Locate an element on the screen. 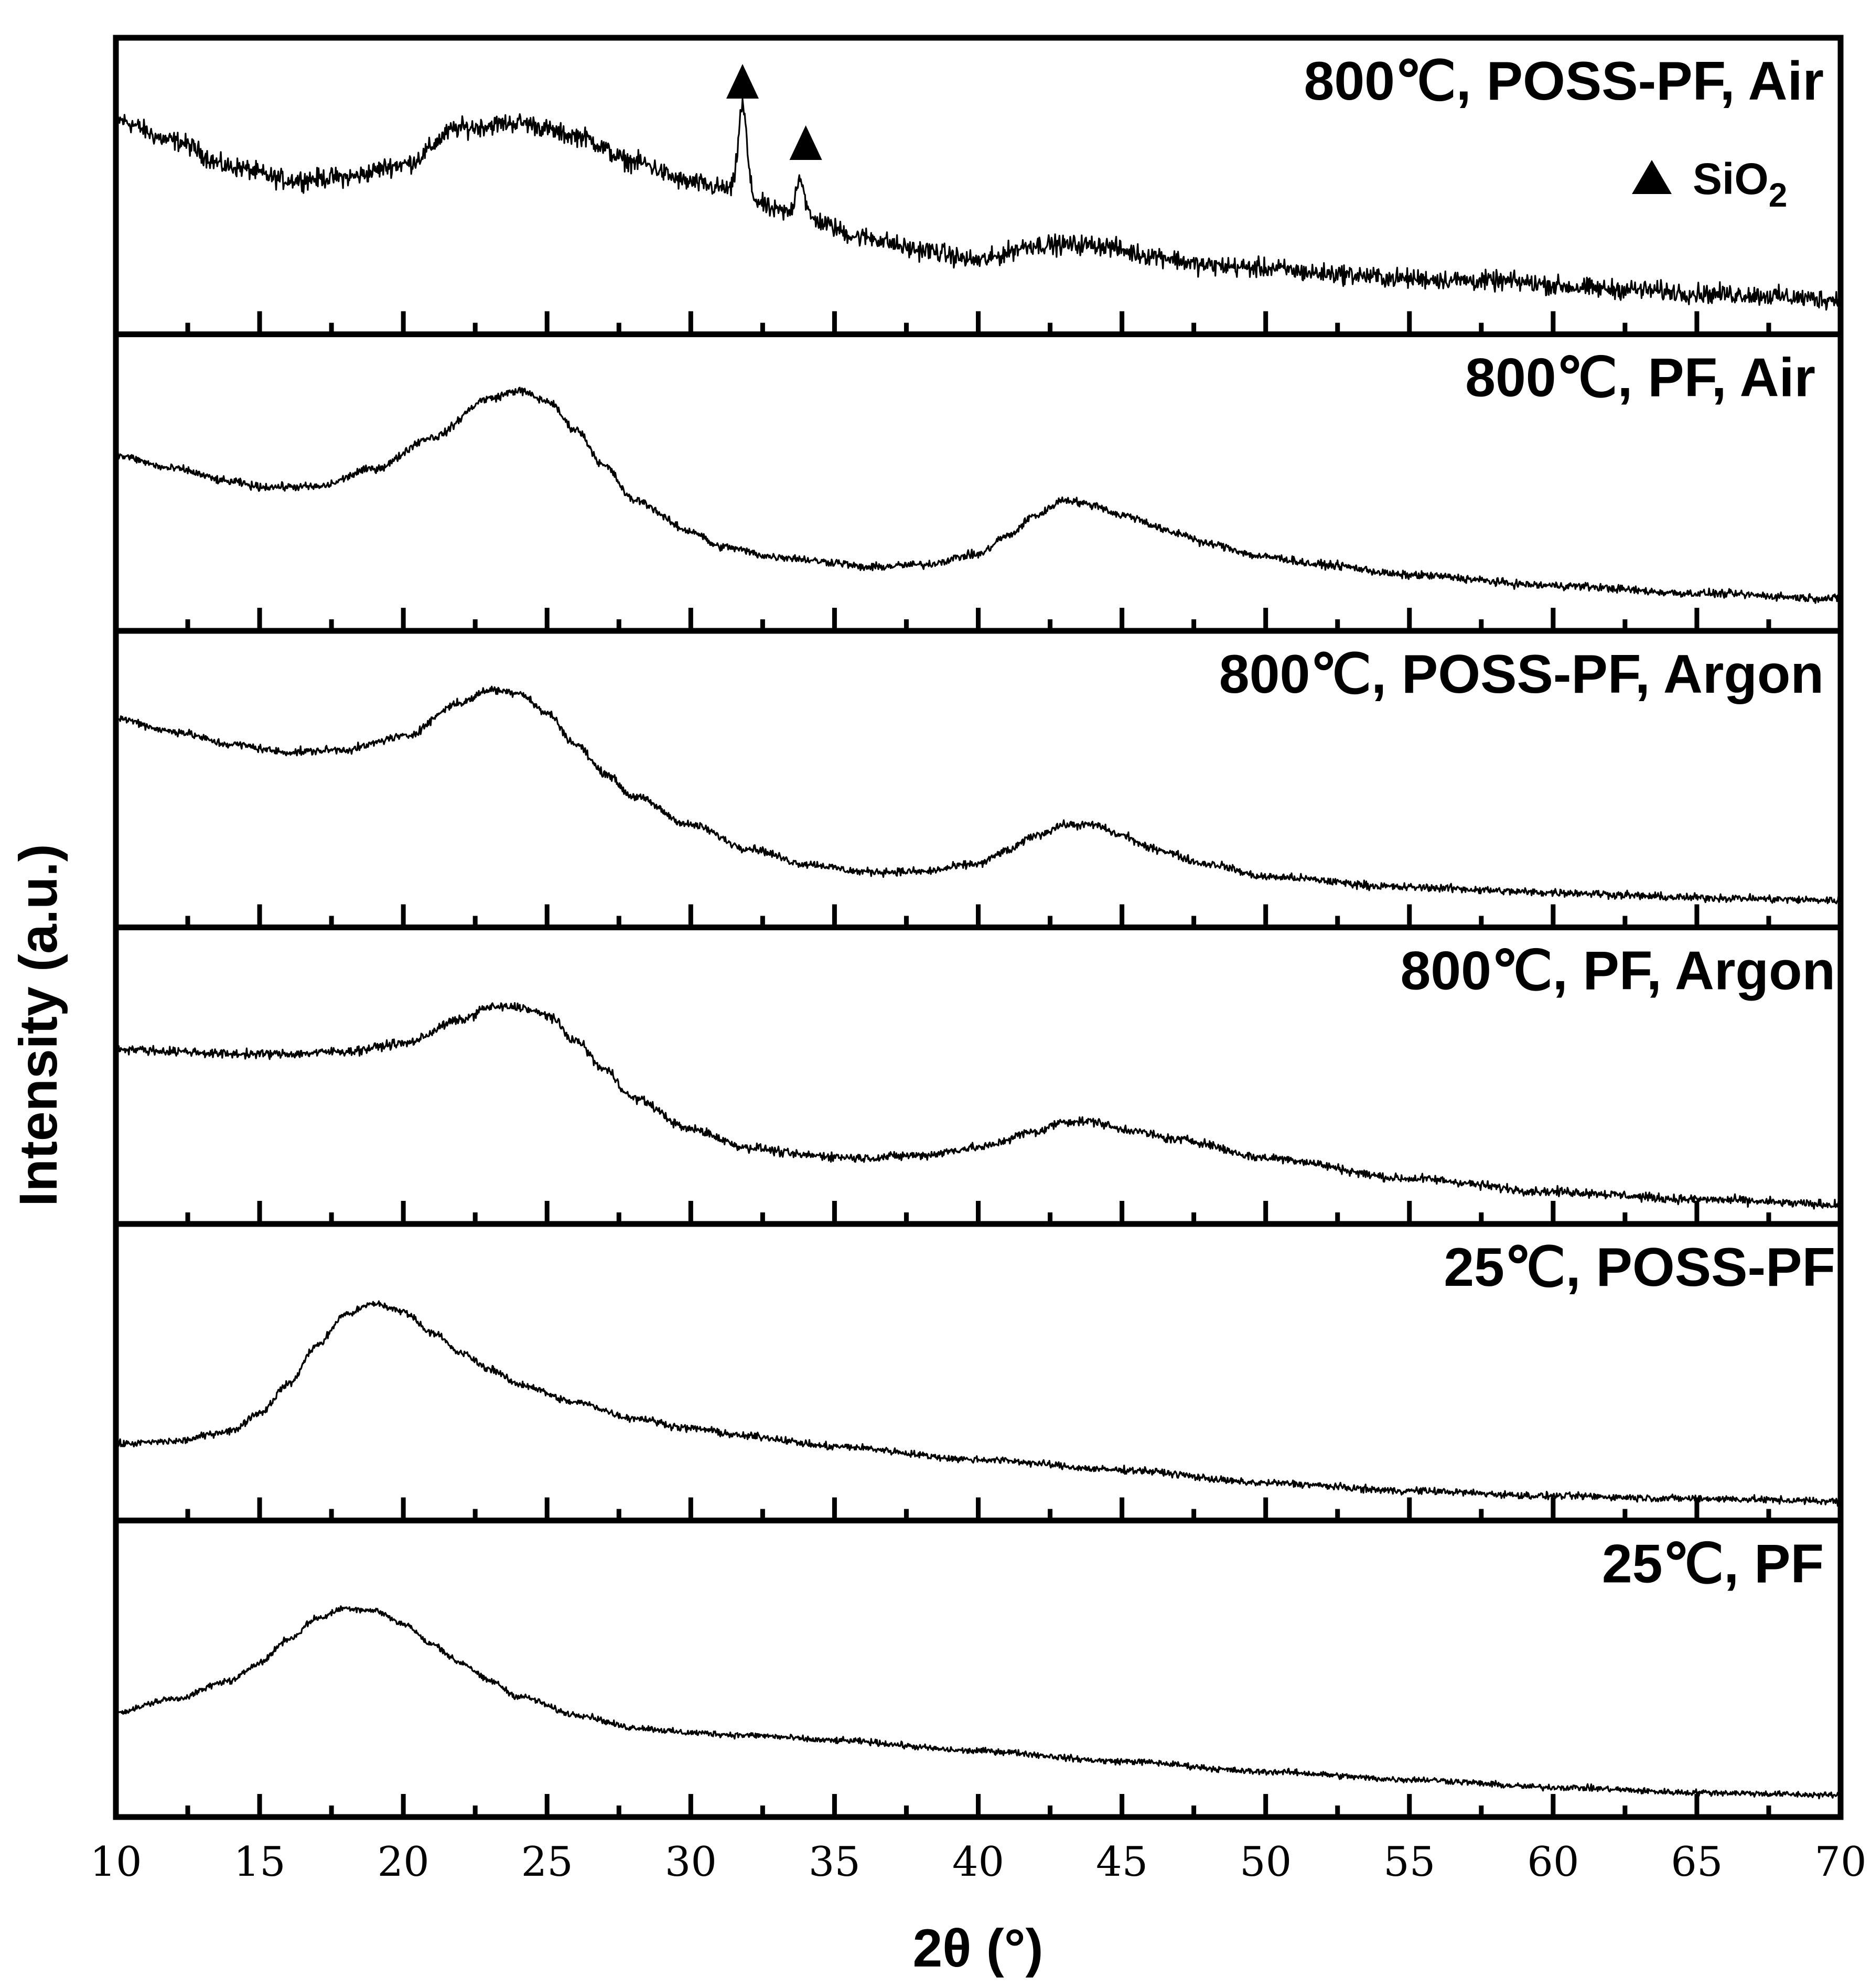  x-tick-label: 30 is located at coordinates (691, 1862).